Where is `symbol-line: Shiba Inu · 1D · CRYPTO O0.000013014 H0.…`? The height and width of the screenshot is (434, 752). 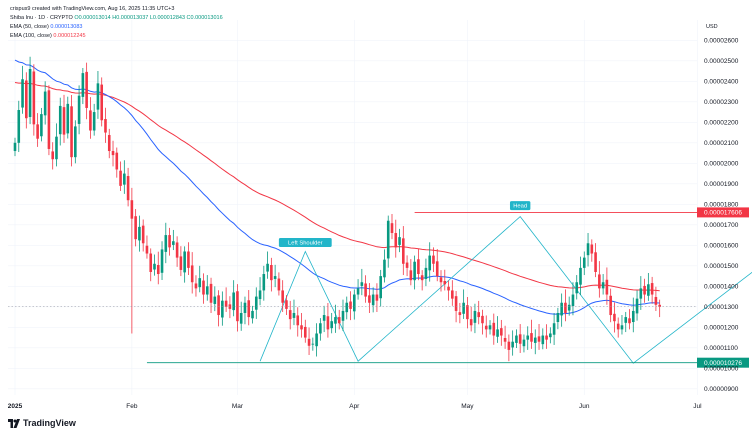 symbol-line: Shiba Inu · 1D · CRYPTO O0.000013014 H0.… is located at coordinates (116, 18).